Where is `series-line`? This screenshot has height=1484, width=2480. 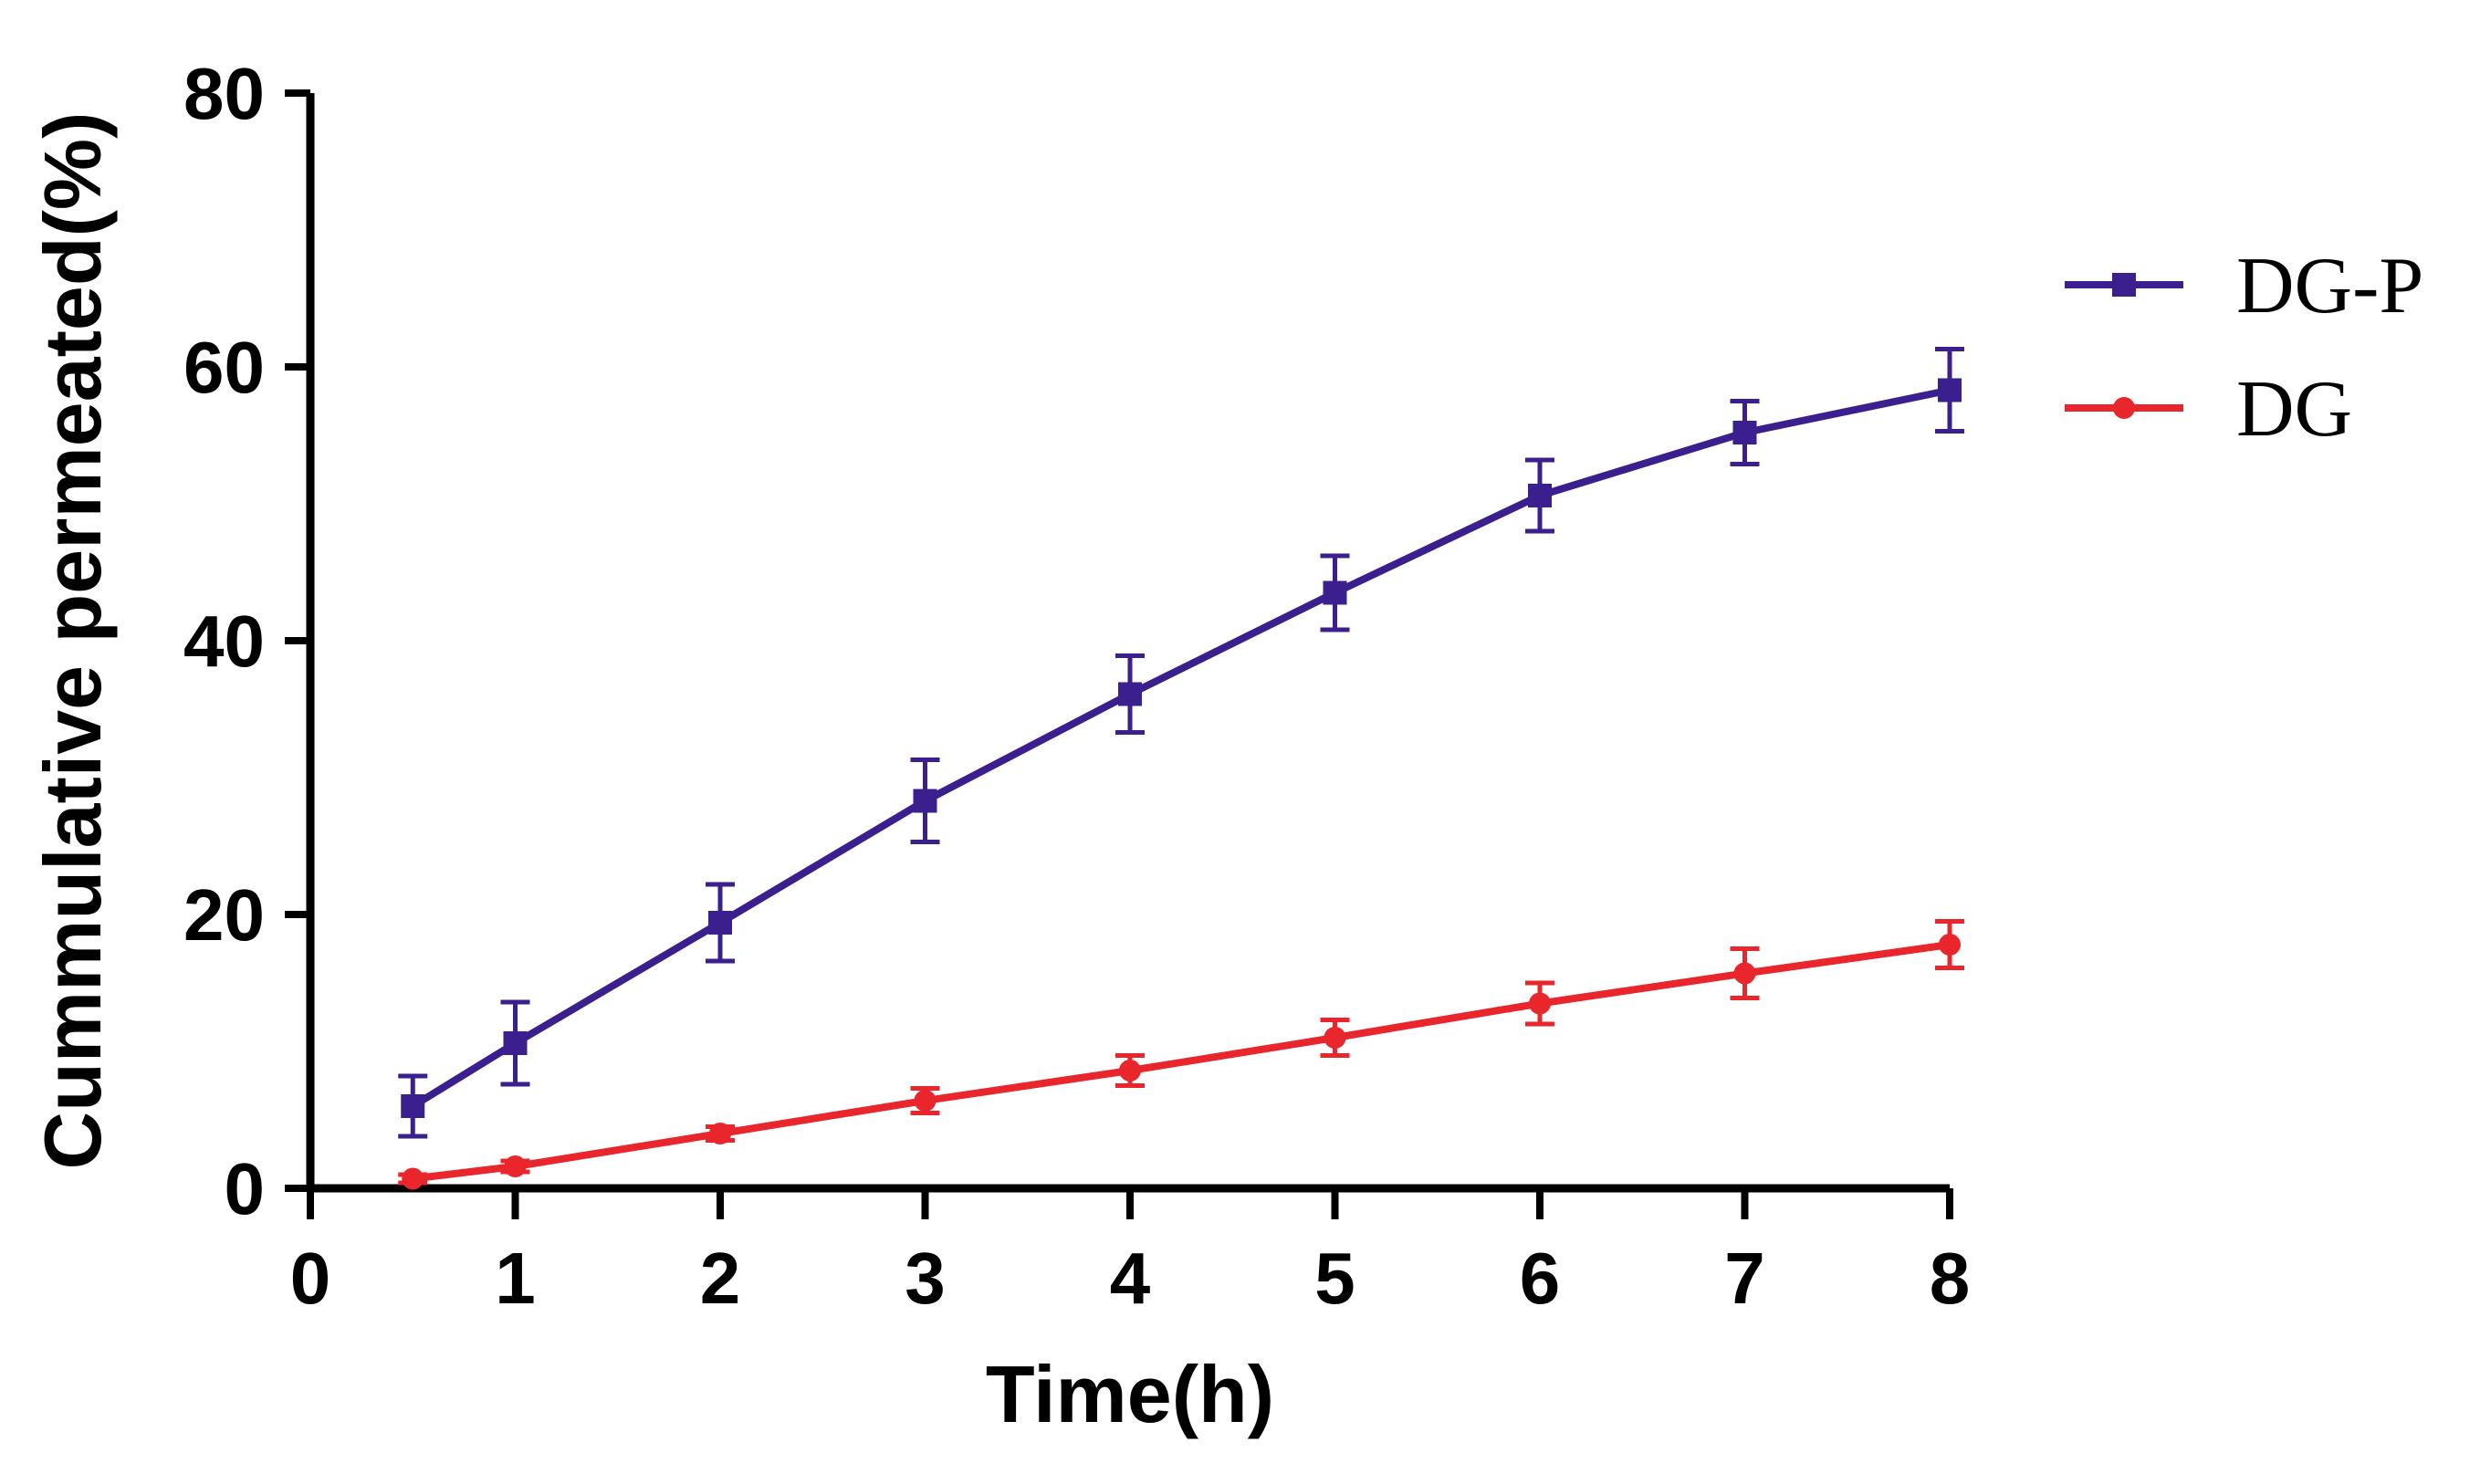
series-line is located at coordinates (1181, 1062).